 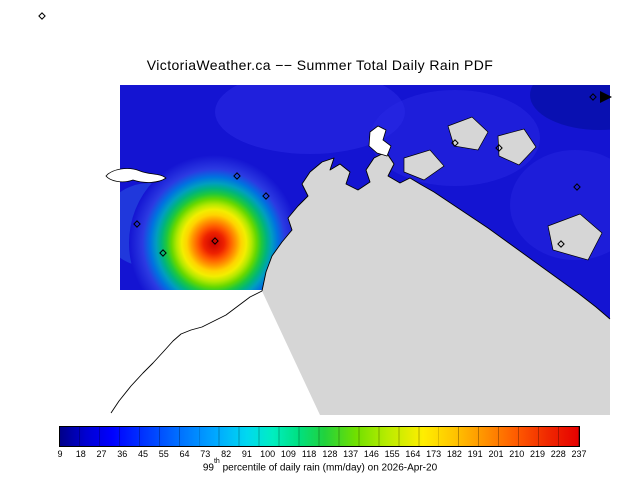 I want to click on colorbar-tick-label: 237, so click(x=579, y=454).